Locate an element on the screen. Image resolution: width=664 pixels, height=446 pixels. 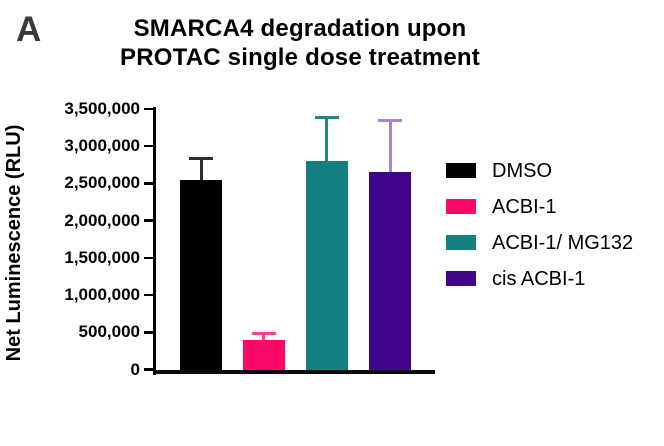
x-axis-line is located at coordinates (293, 371).